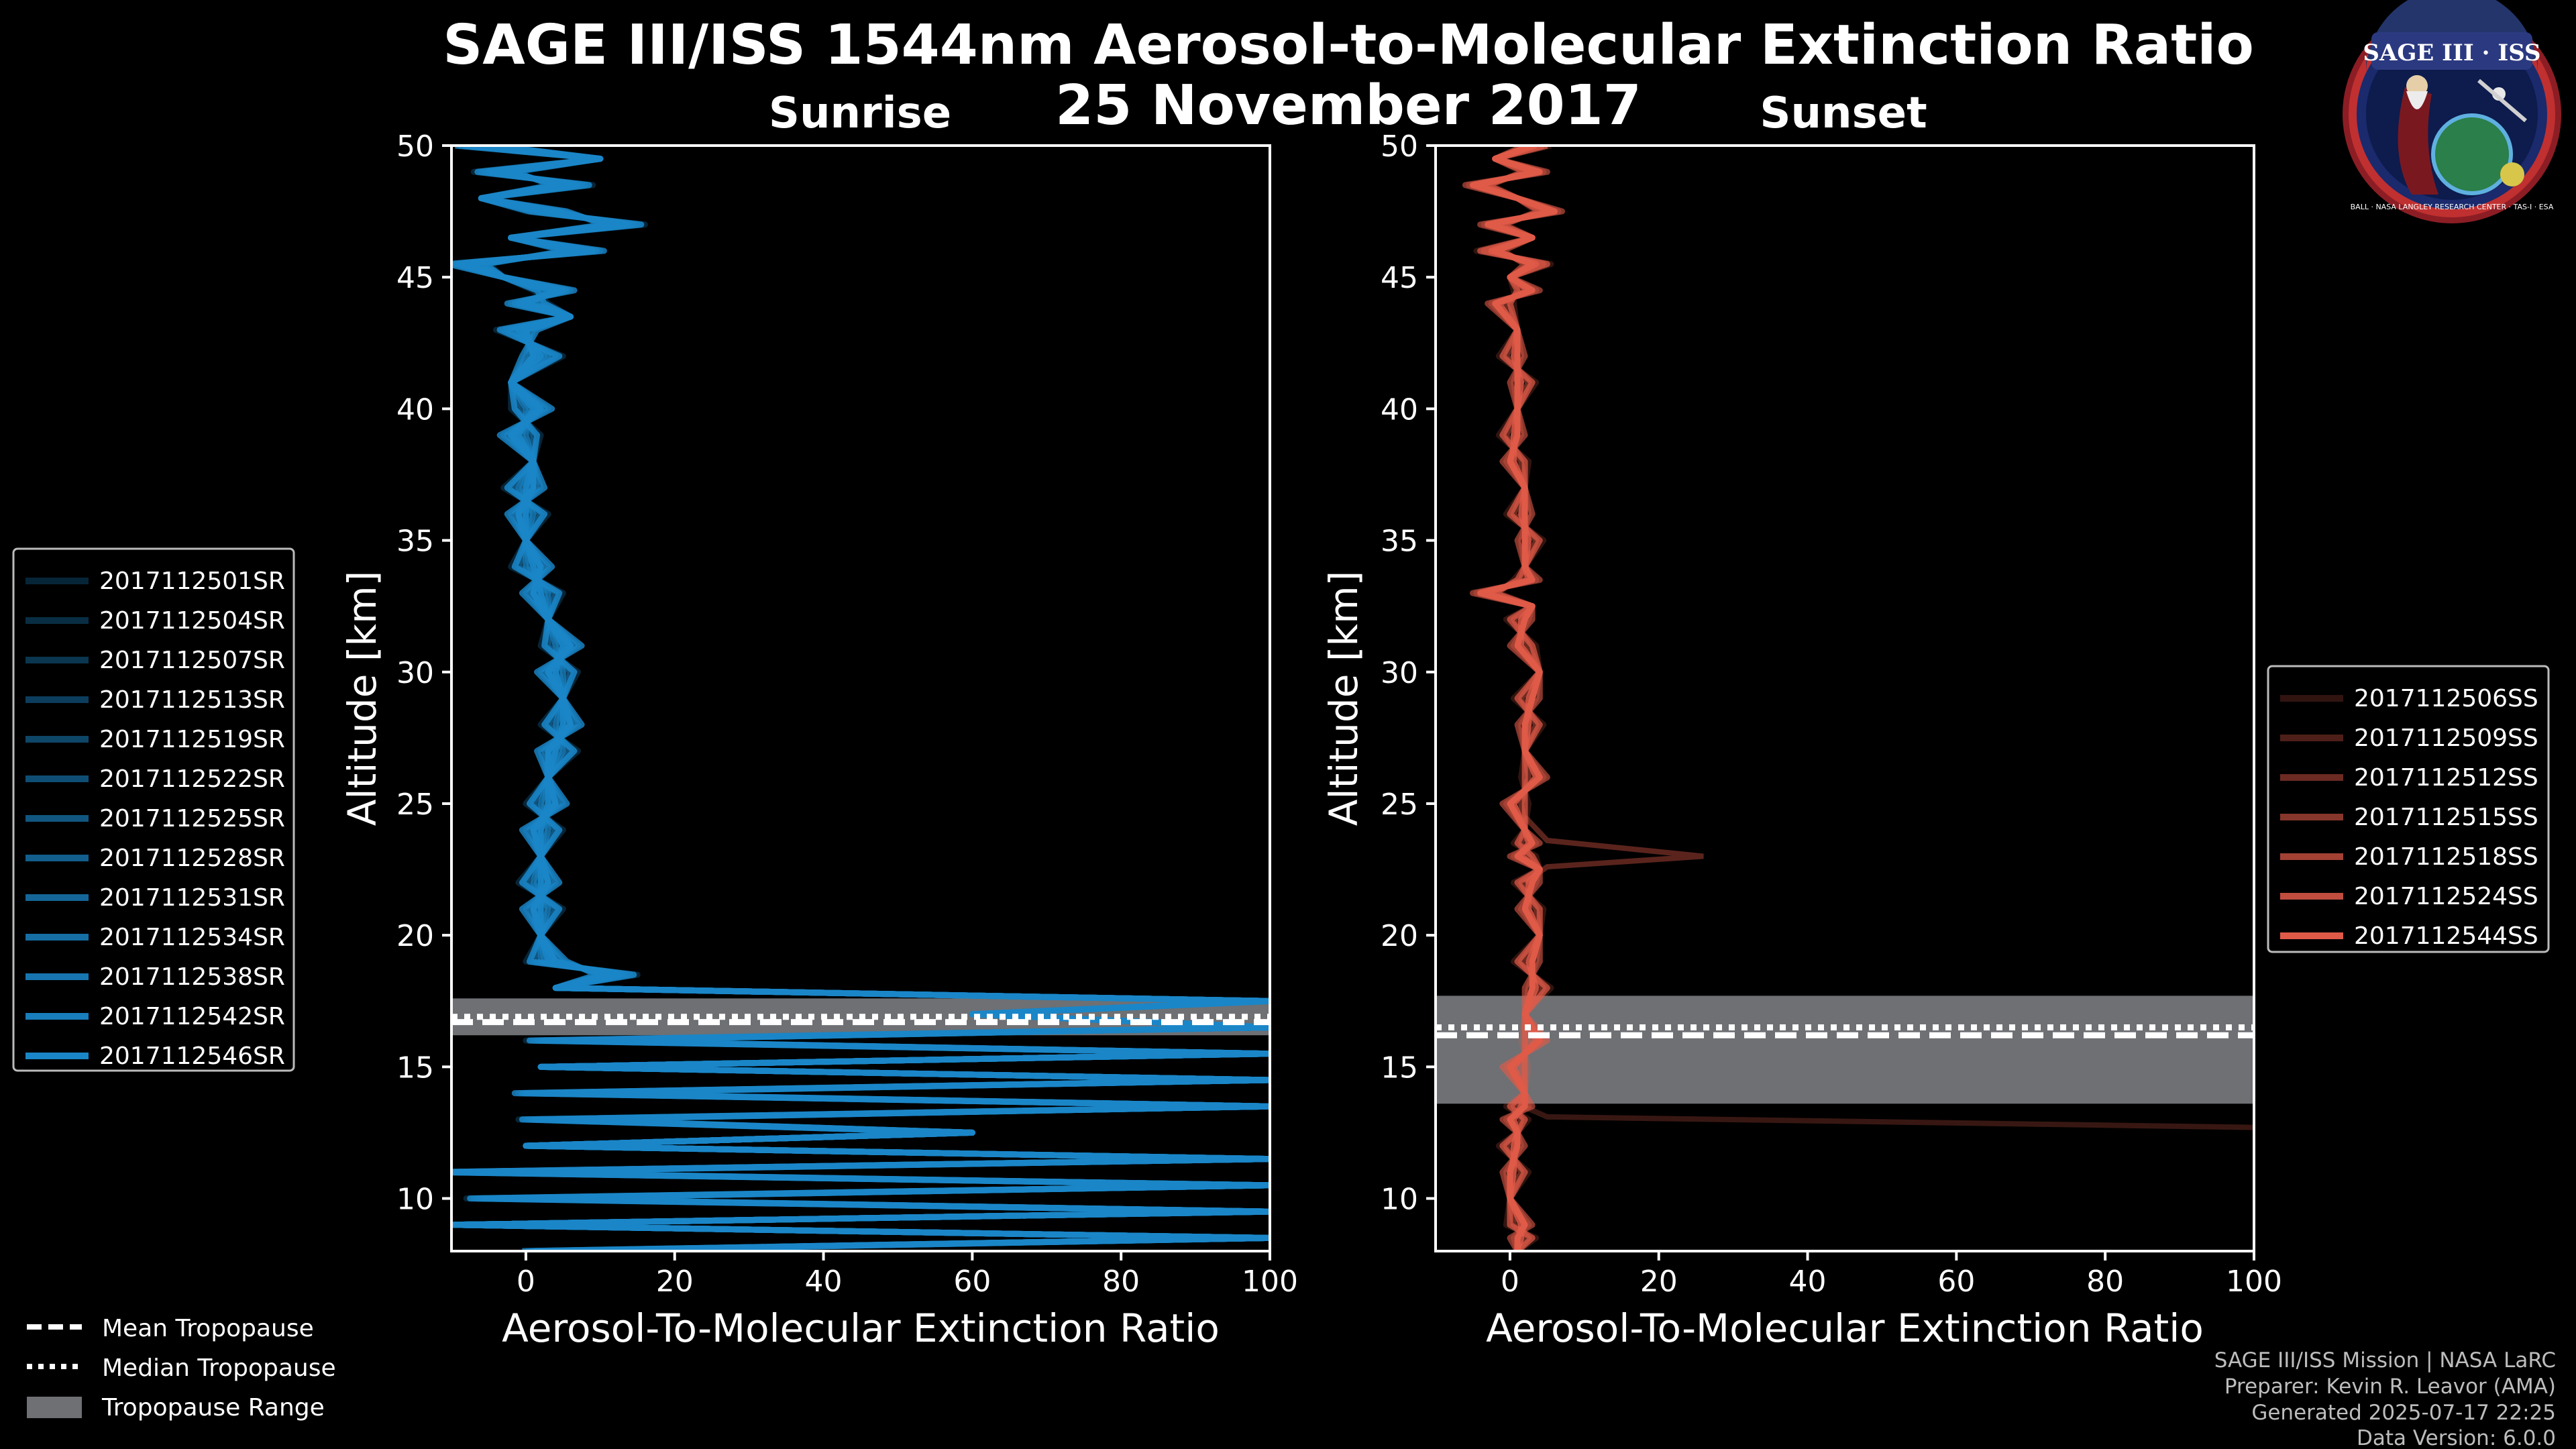  What do you see at coordinates (192, 660) in the screenshot?
I see `legend-entry-2017112507SR: 2017112507SR` at bounding box center [192, 660].